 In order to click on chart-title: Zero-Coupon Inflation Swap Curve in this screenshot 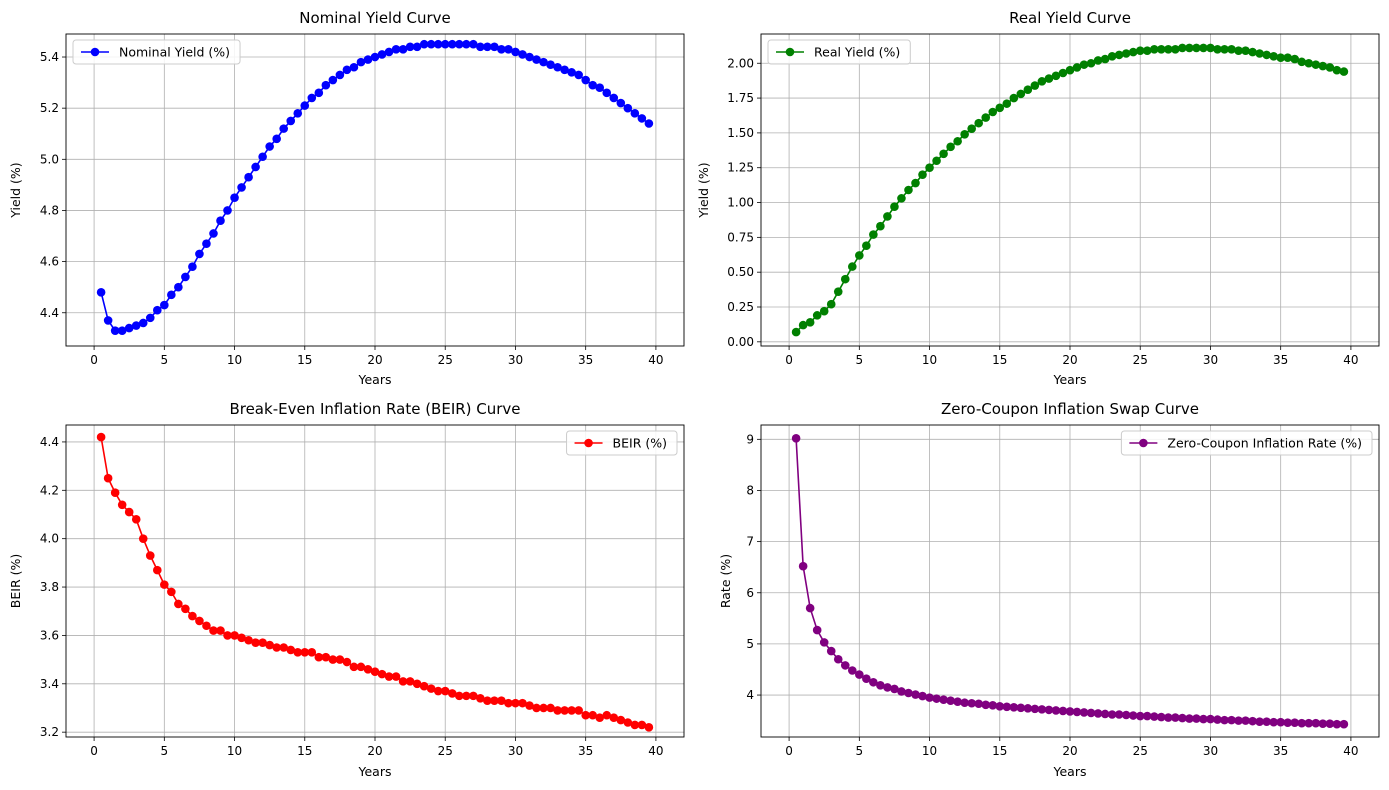, I will do `click(1070, 409)`.